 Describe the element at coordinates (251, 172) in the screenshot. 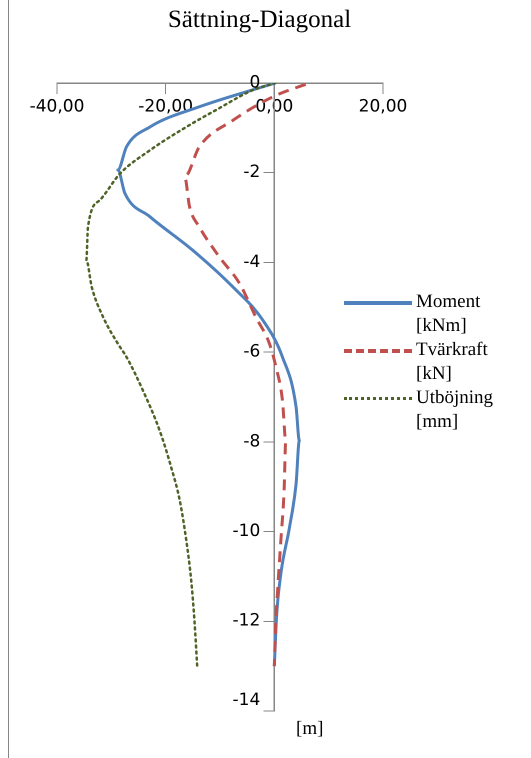

I see `y-tick-label: -2` at that location.